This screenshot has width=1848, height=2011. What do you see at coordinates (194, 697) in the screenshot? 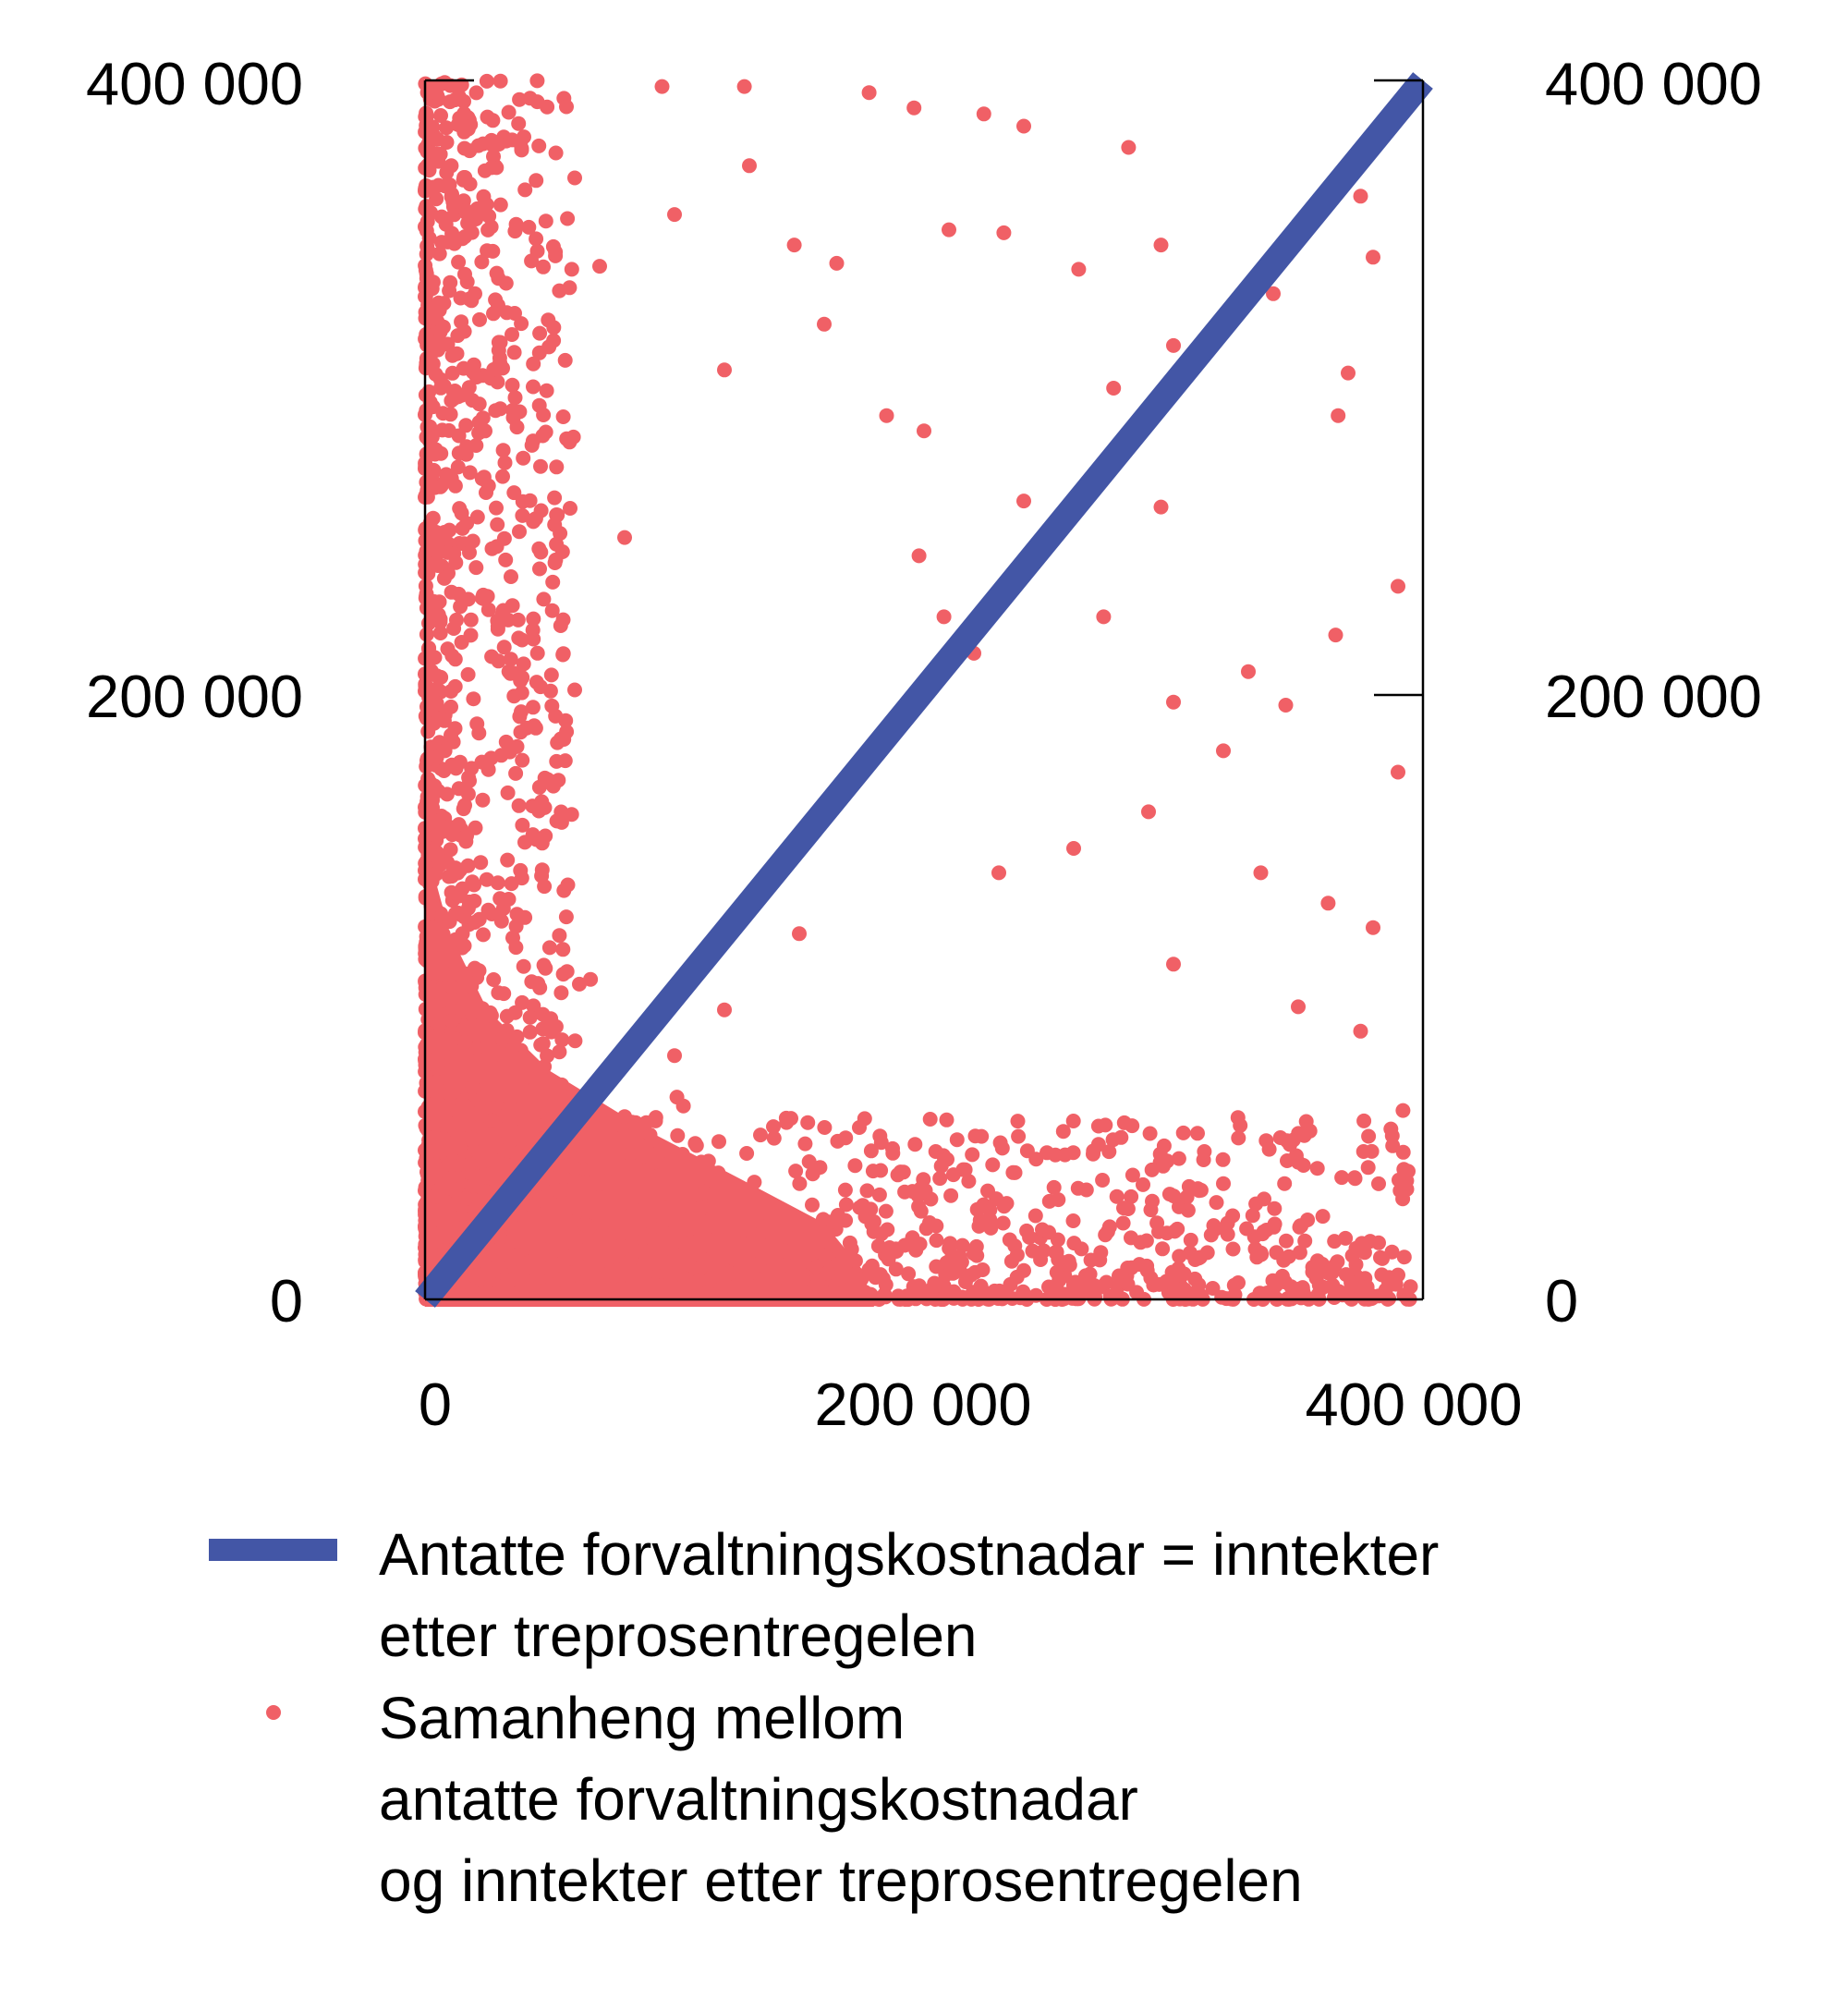
I see `y-left-label-200000: 200 000` at bounding box center [194, 697].